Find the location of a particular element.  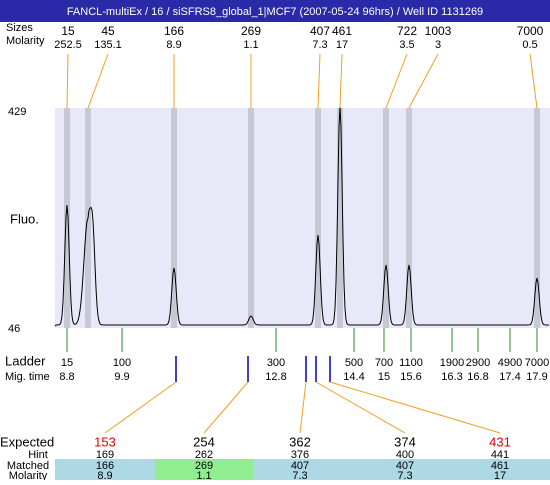

ladder-size: 2900 is located at coordinates (478, 363).